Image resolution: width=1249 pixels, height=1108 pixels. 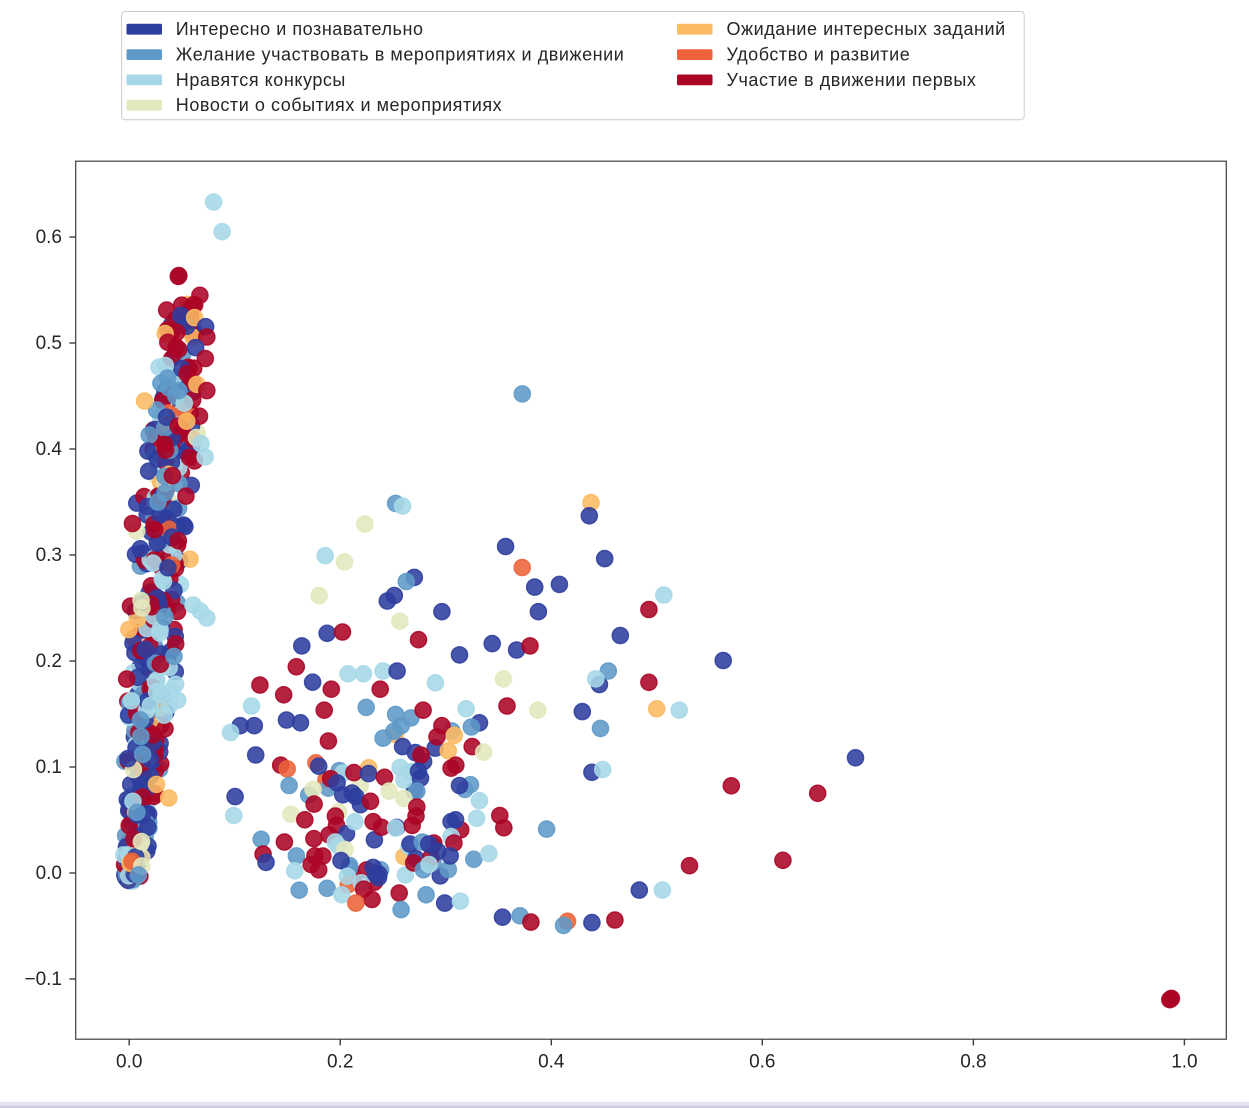 What do you see at coordinates (339, 105) in the screenshot?
I see `svg-text:Новости о событиях и мероприят: Новости о событиях и мероприятиях` at bounding box center [339, 105].